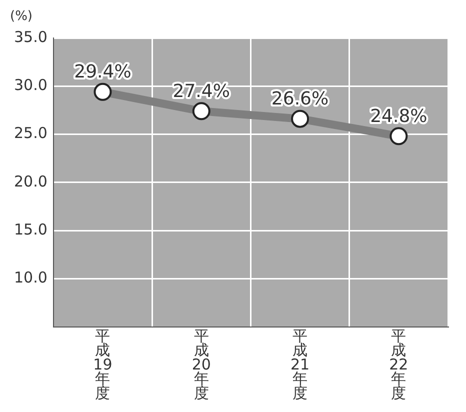  What do you see at coordinates (21, 16) in the screenshot?
I see `y-axis-title: (%)` at bounding box center [21, 16].